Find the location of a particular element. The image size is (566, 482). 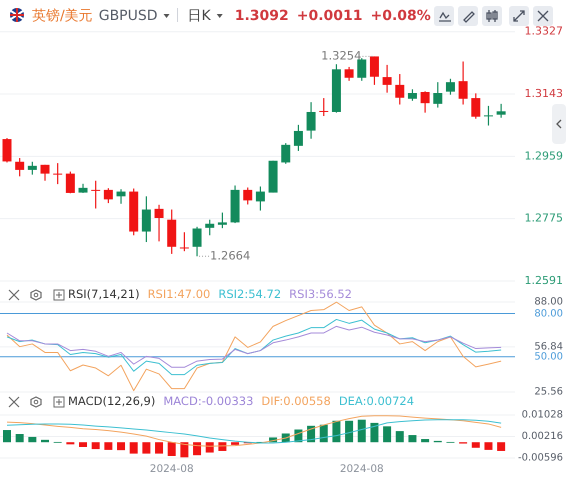

text: MACD:-0.00333 is located at coordinates (208, 401).